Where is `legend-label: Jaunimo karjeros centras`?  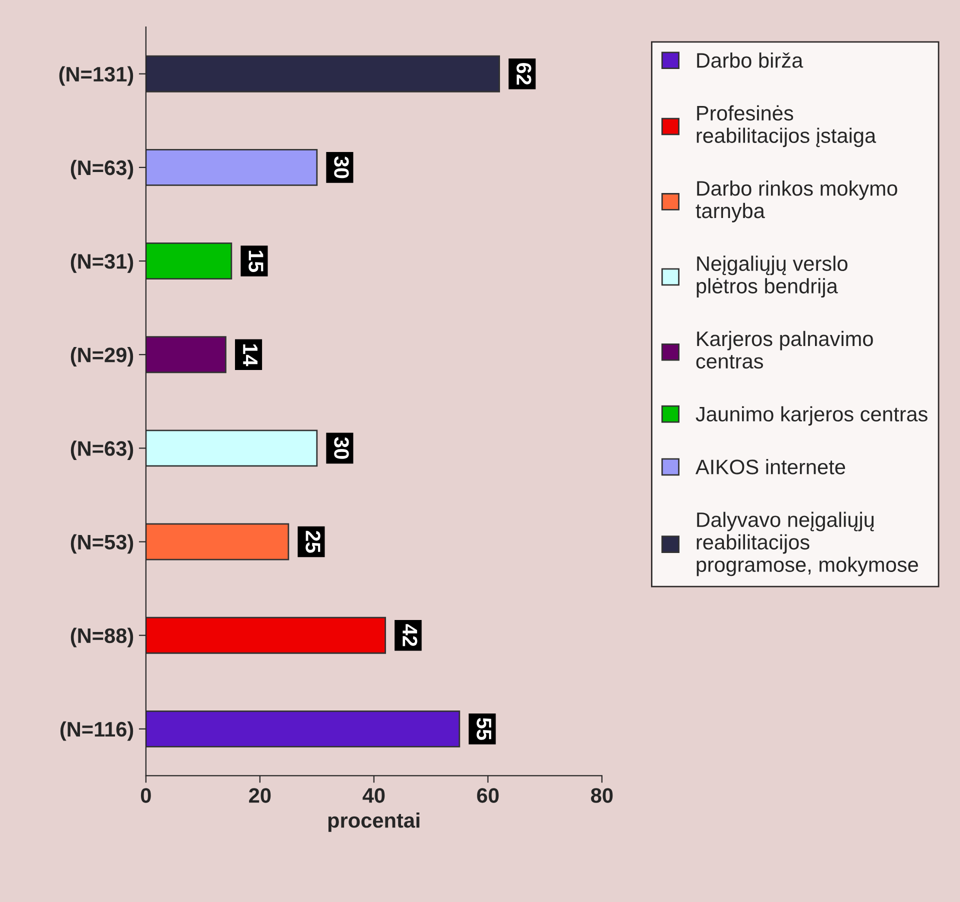
legend-label: Jaunimo karjeros centras is located at coordinates (812, 416).